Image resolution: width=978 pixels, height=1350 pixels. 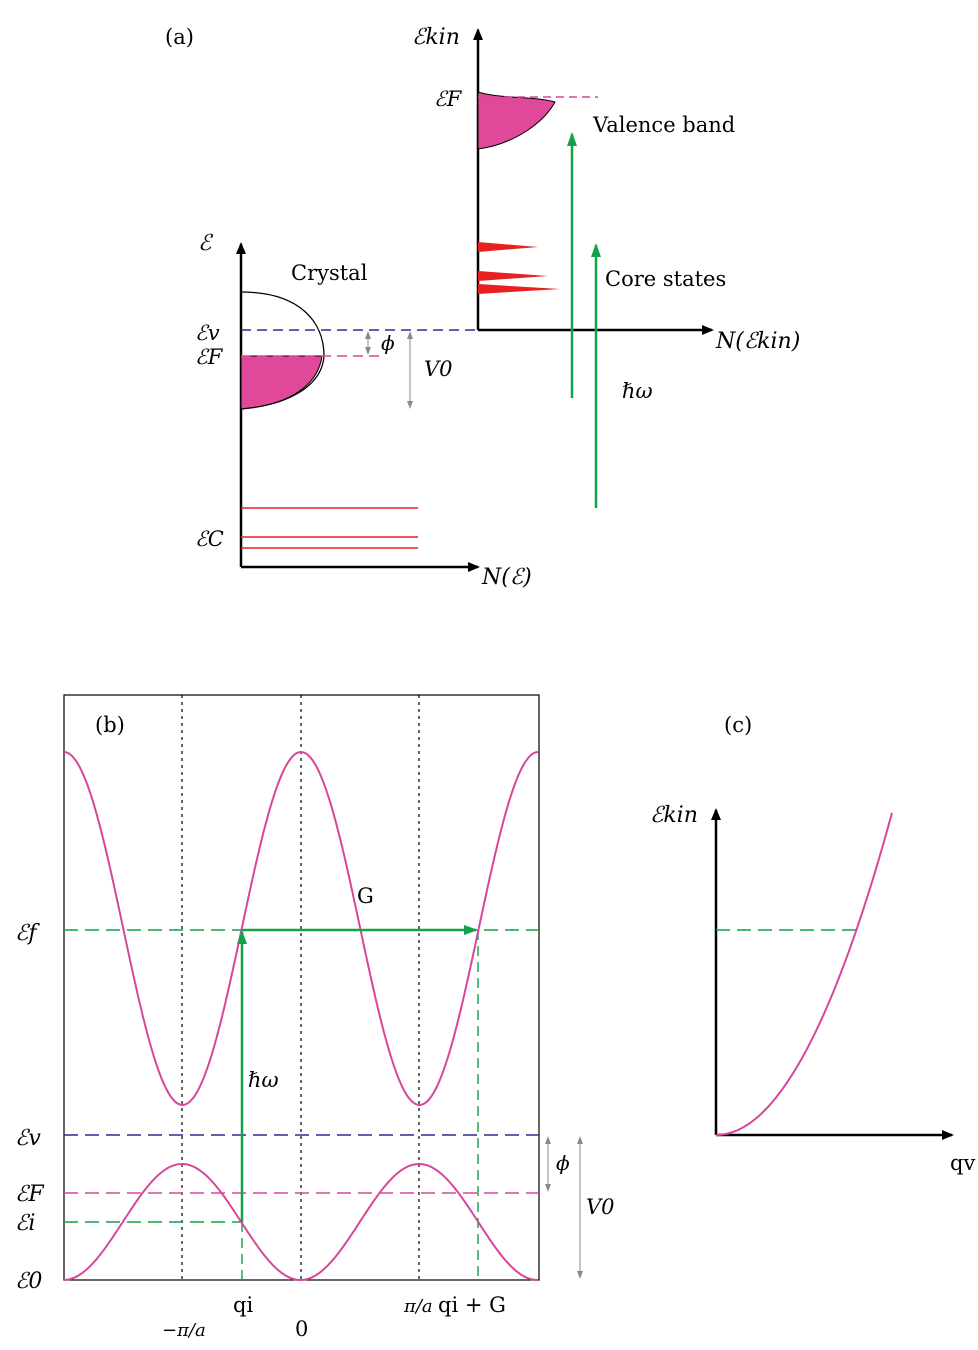 I want to click on ground-energy-label: ℰ0, so click(x=28, y=1281).